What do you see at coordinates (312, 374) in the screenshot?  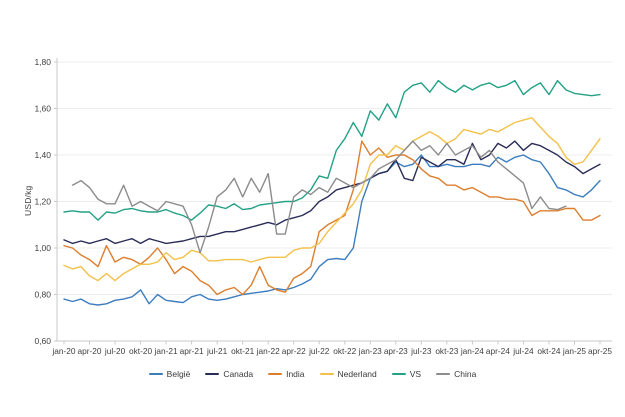 I see `chart-legend: België Canada India Nederland VS China` at bounding box center [312, 374].